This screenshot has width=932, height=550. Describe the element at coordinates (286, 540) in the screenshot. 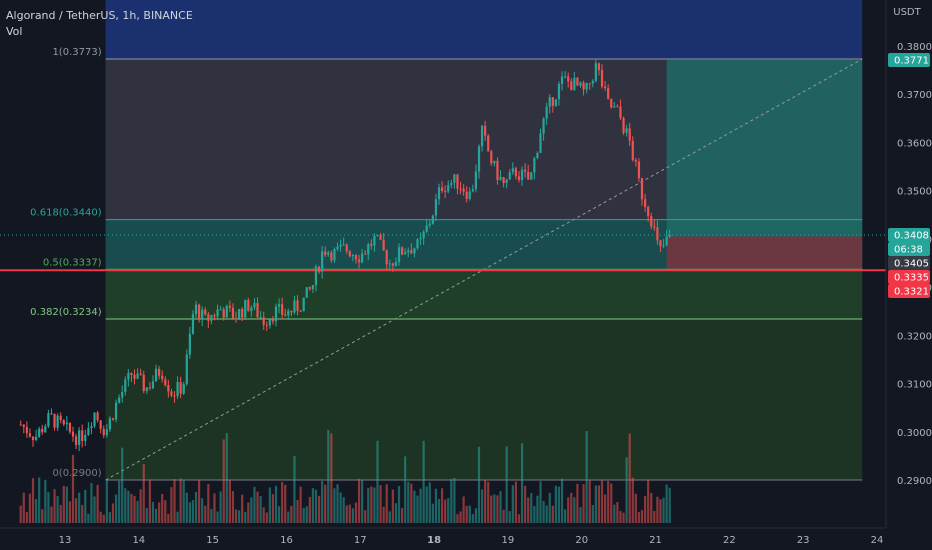

I see `time-tick-label: 16` at that location.